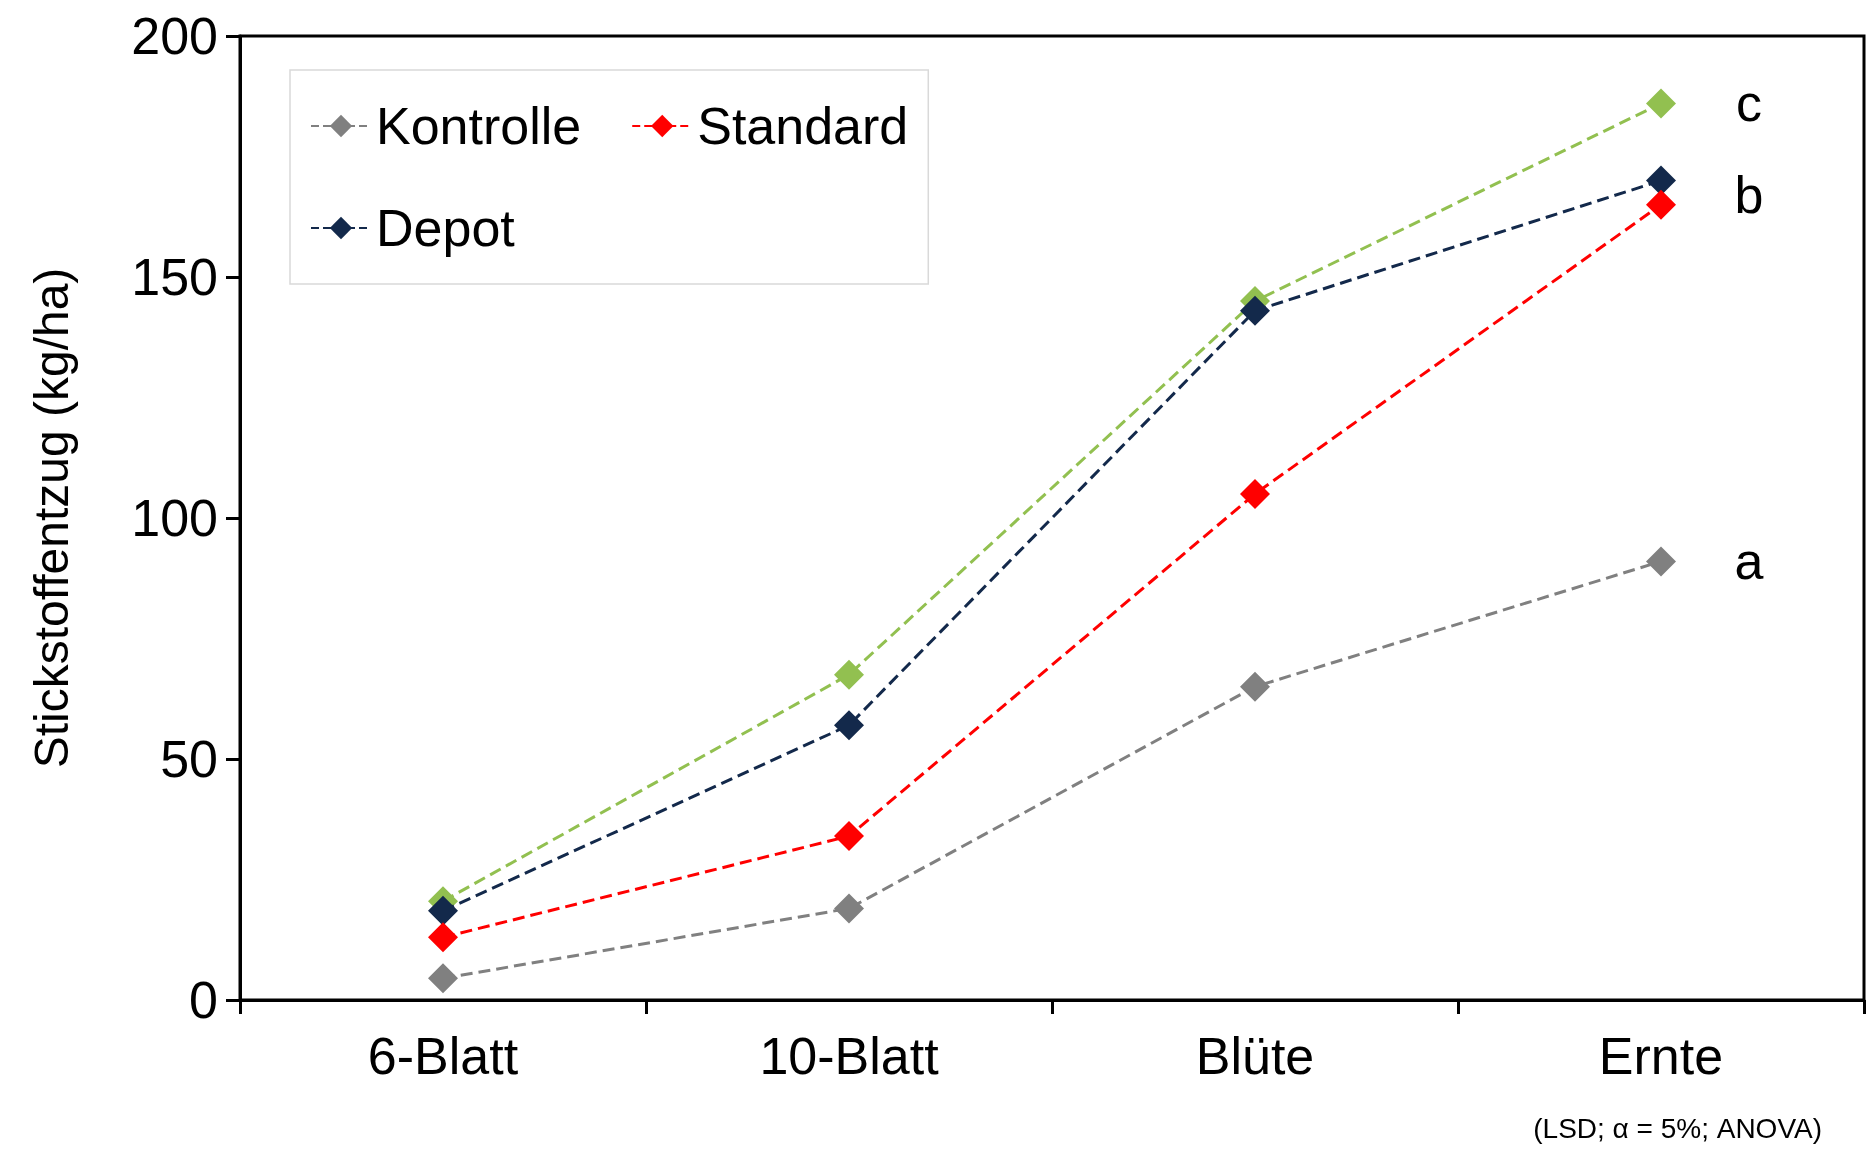  What do you see at coordinates (849, 1056) in the screenshot?
I see `x-tick-label: 10-Blatt` at bounding box center [849, 1056].